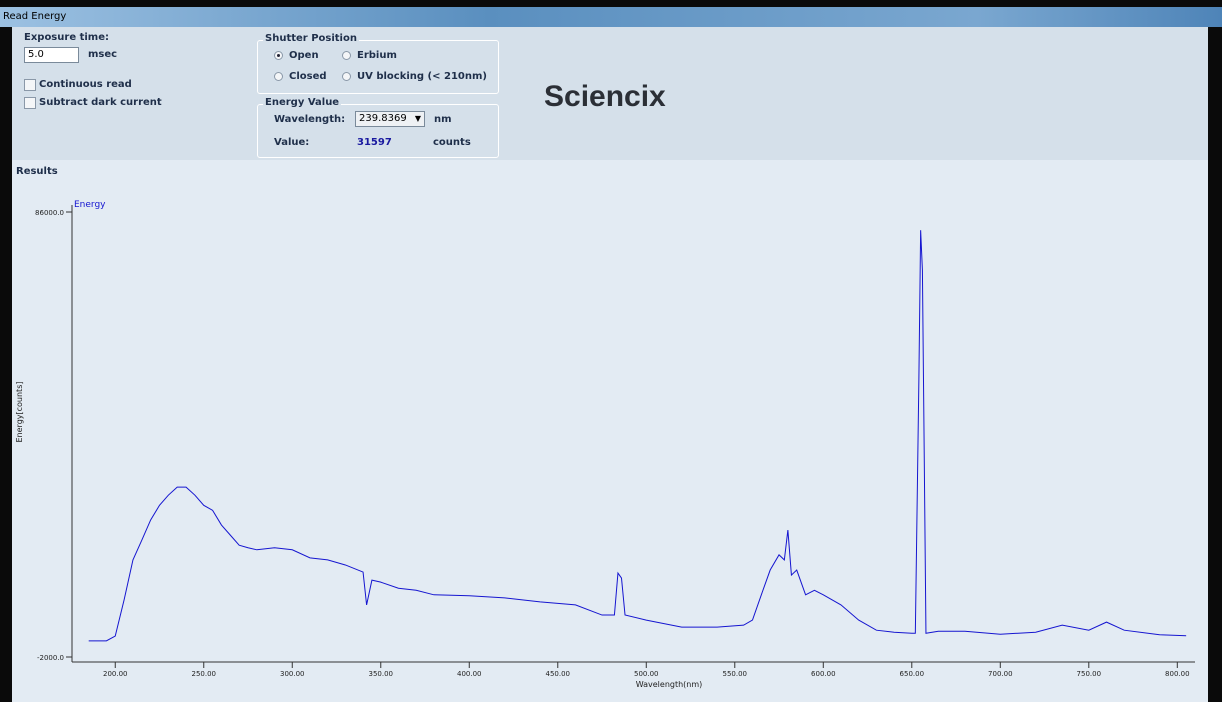 Image resolution: width=1222 pixels, height=702 pixels. What do you see at coordinates (469, 674) in the screenshot?
I see `x-tick-label: 400.00` at bounding box center [469, 674].